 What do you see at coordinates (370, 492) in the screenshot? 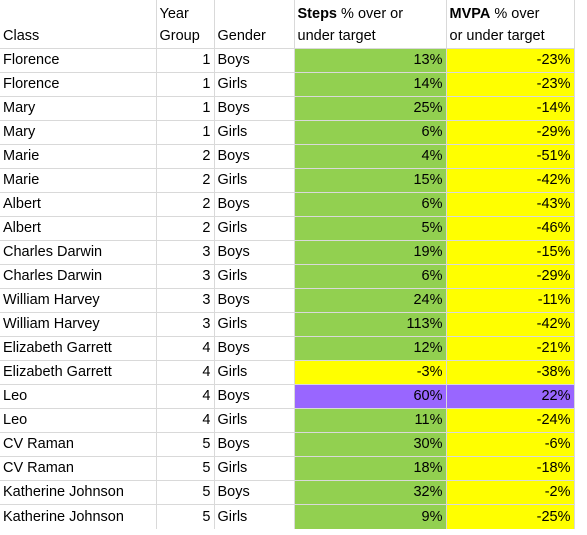
I see `cell-steps: 32%` at bounding box center [370, 492].